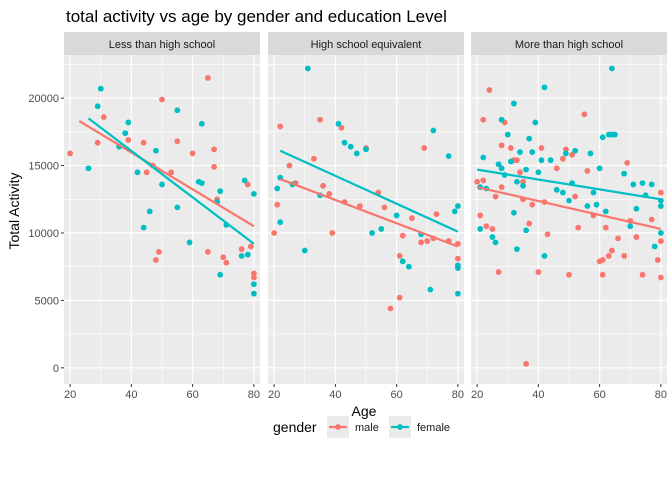 This screenshot has height=480, width=672. I want to click on x-tick-label: 60, so click(600, 395).